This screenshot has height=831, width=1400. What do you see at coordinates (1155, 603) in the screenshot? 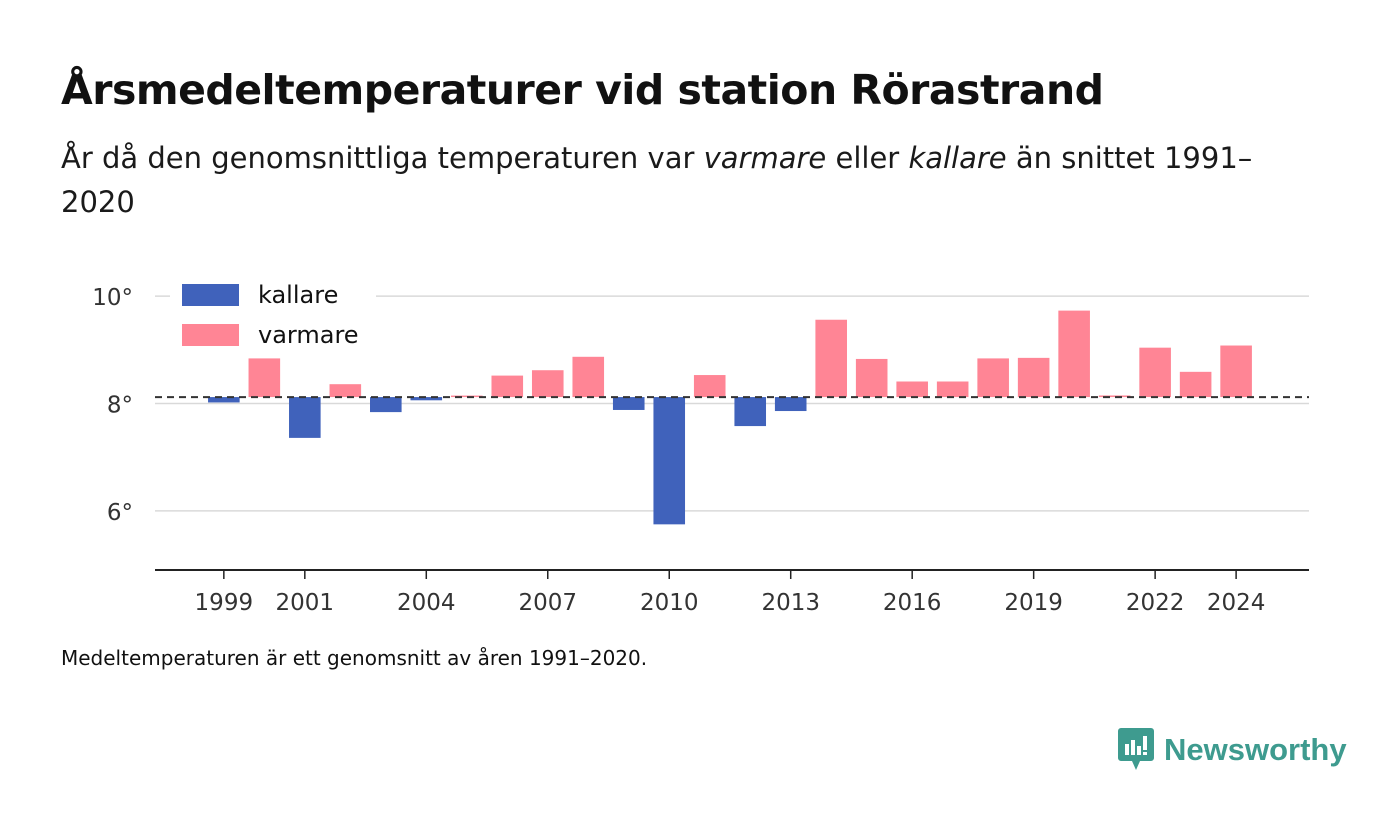
I see `x-tick-label: 2022` at bounding box center [1155, 603].